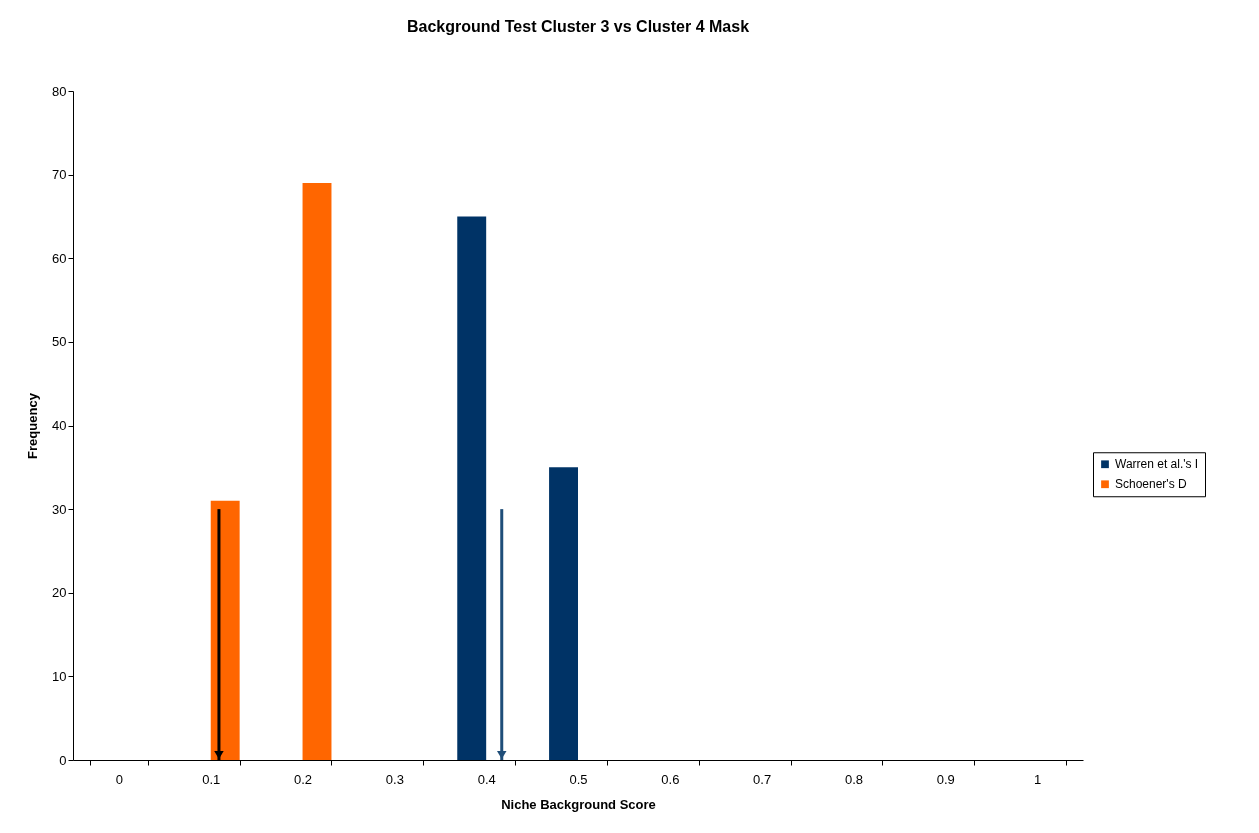 The image size is (1259, 833). What do you see at coordinates (1037, 779) in the screenshot?
I see `x-tick-label: 1` at bounding box center [1037, 779].